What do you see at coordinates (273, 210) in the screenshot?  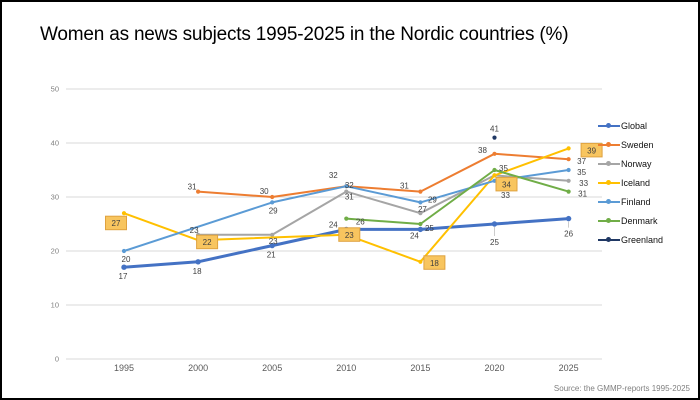 I see `data-label-finland: 29` at bounding box center [273, 210].